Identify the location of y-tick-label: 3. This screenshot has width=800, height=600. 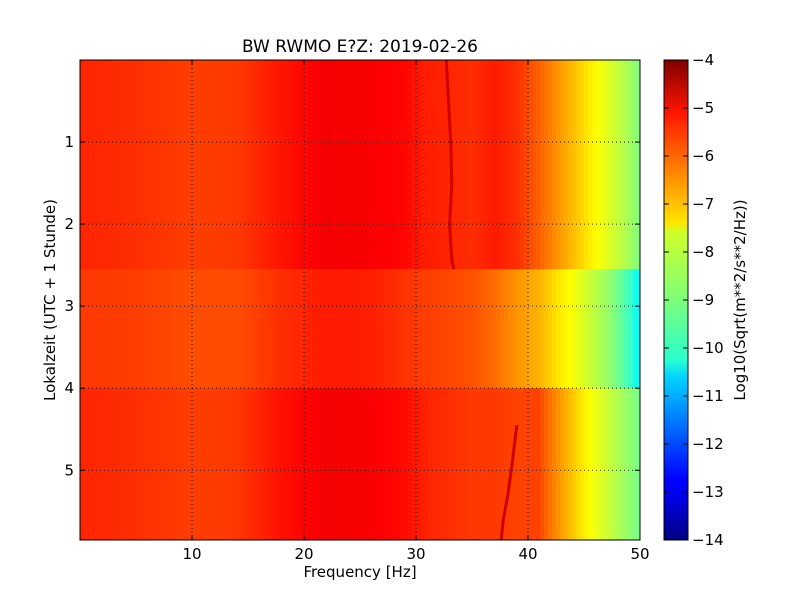
(69, 306).